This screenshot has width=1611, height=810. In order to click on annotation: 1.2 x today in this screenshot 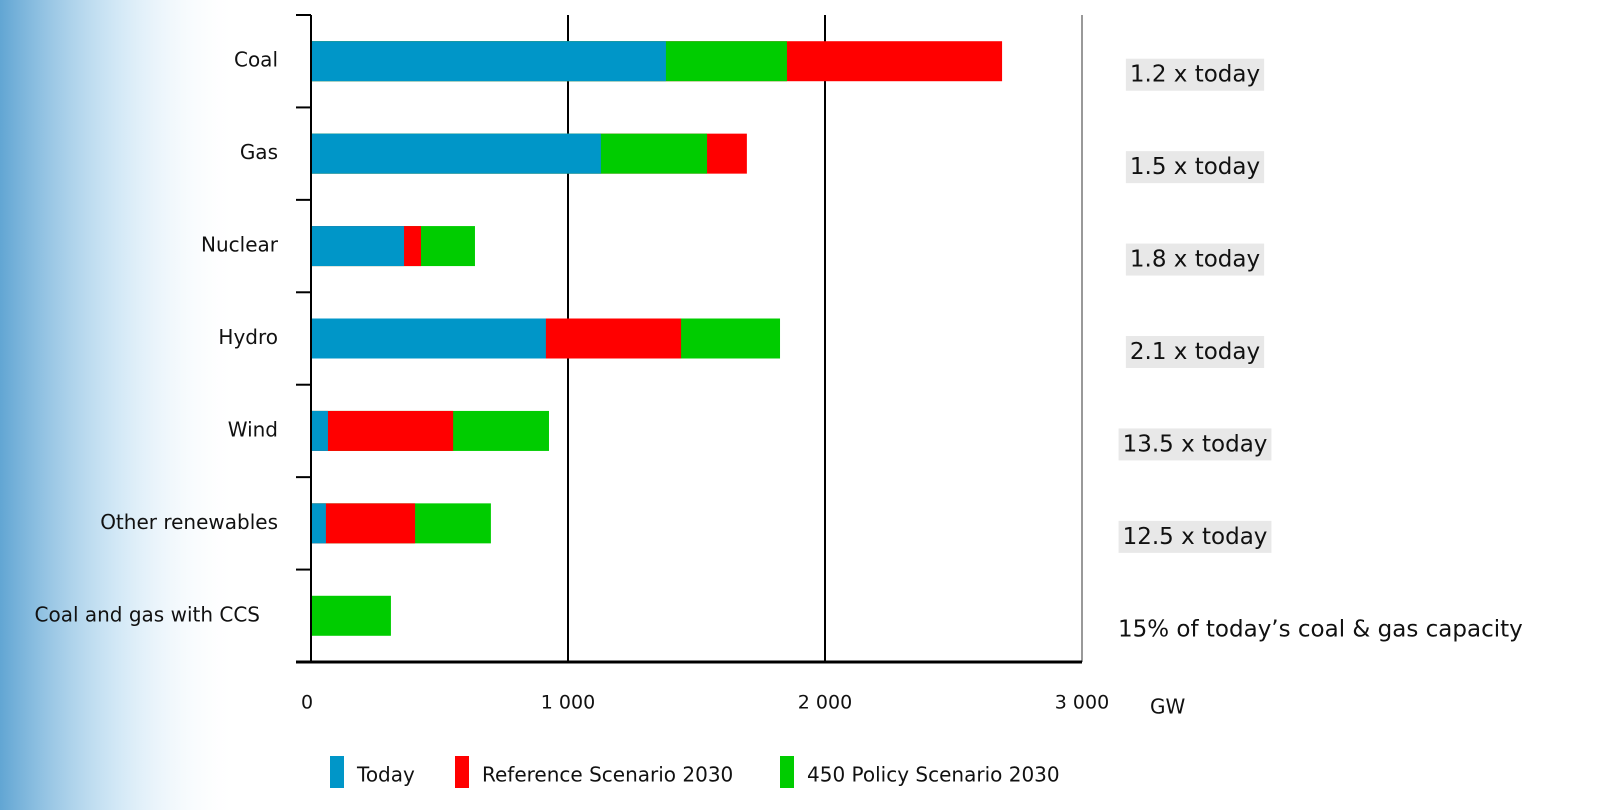, I will do `click(1195, 75)`.